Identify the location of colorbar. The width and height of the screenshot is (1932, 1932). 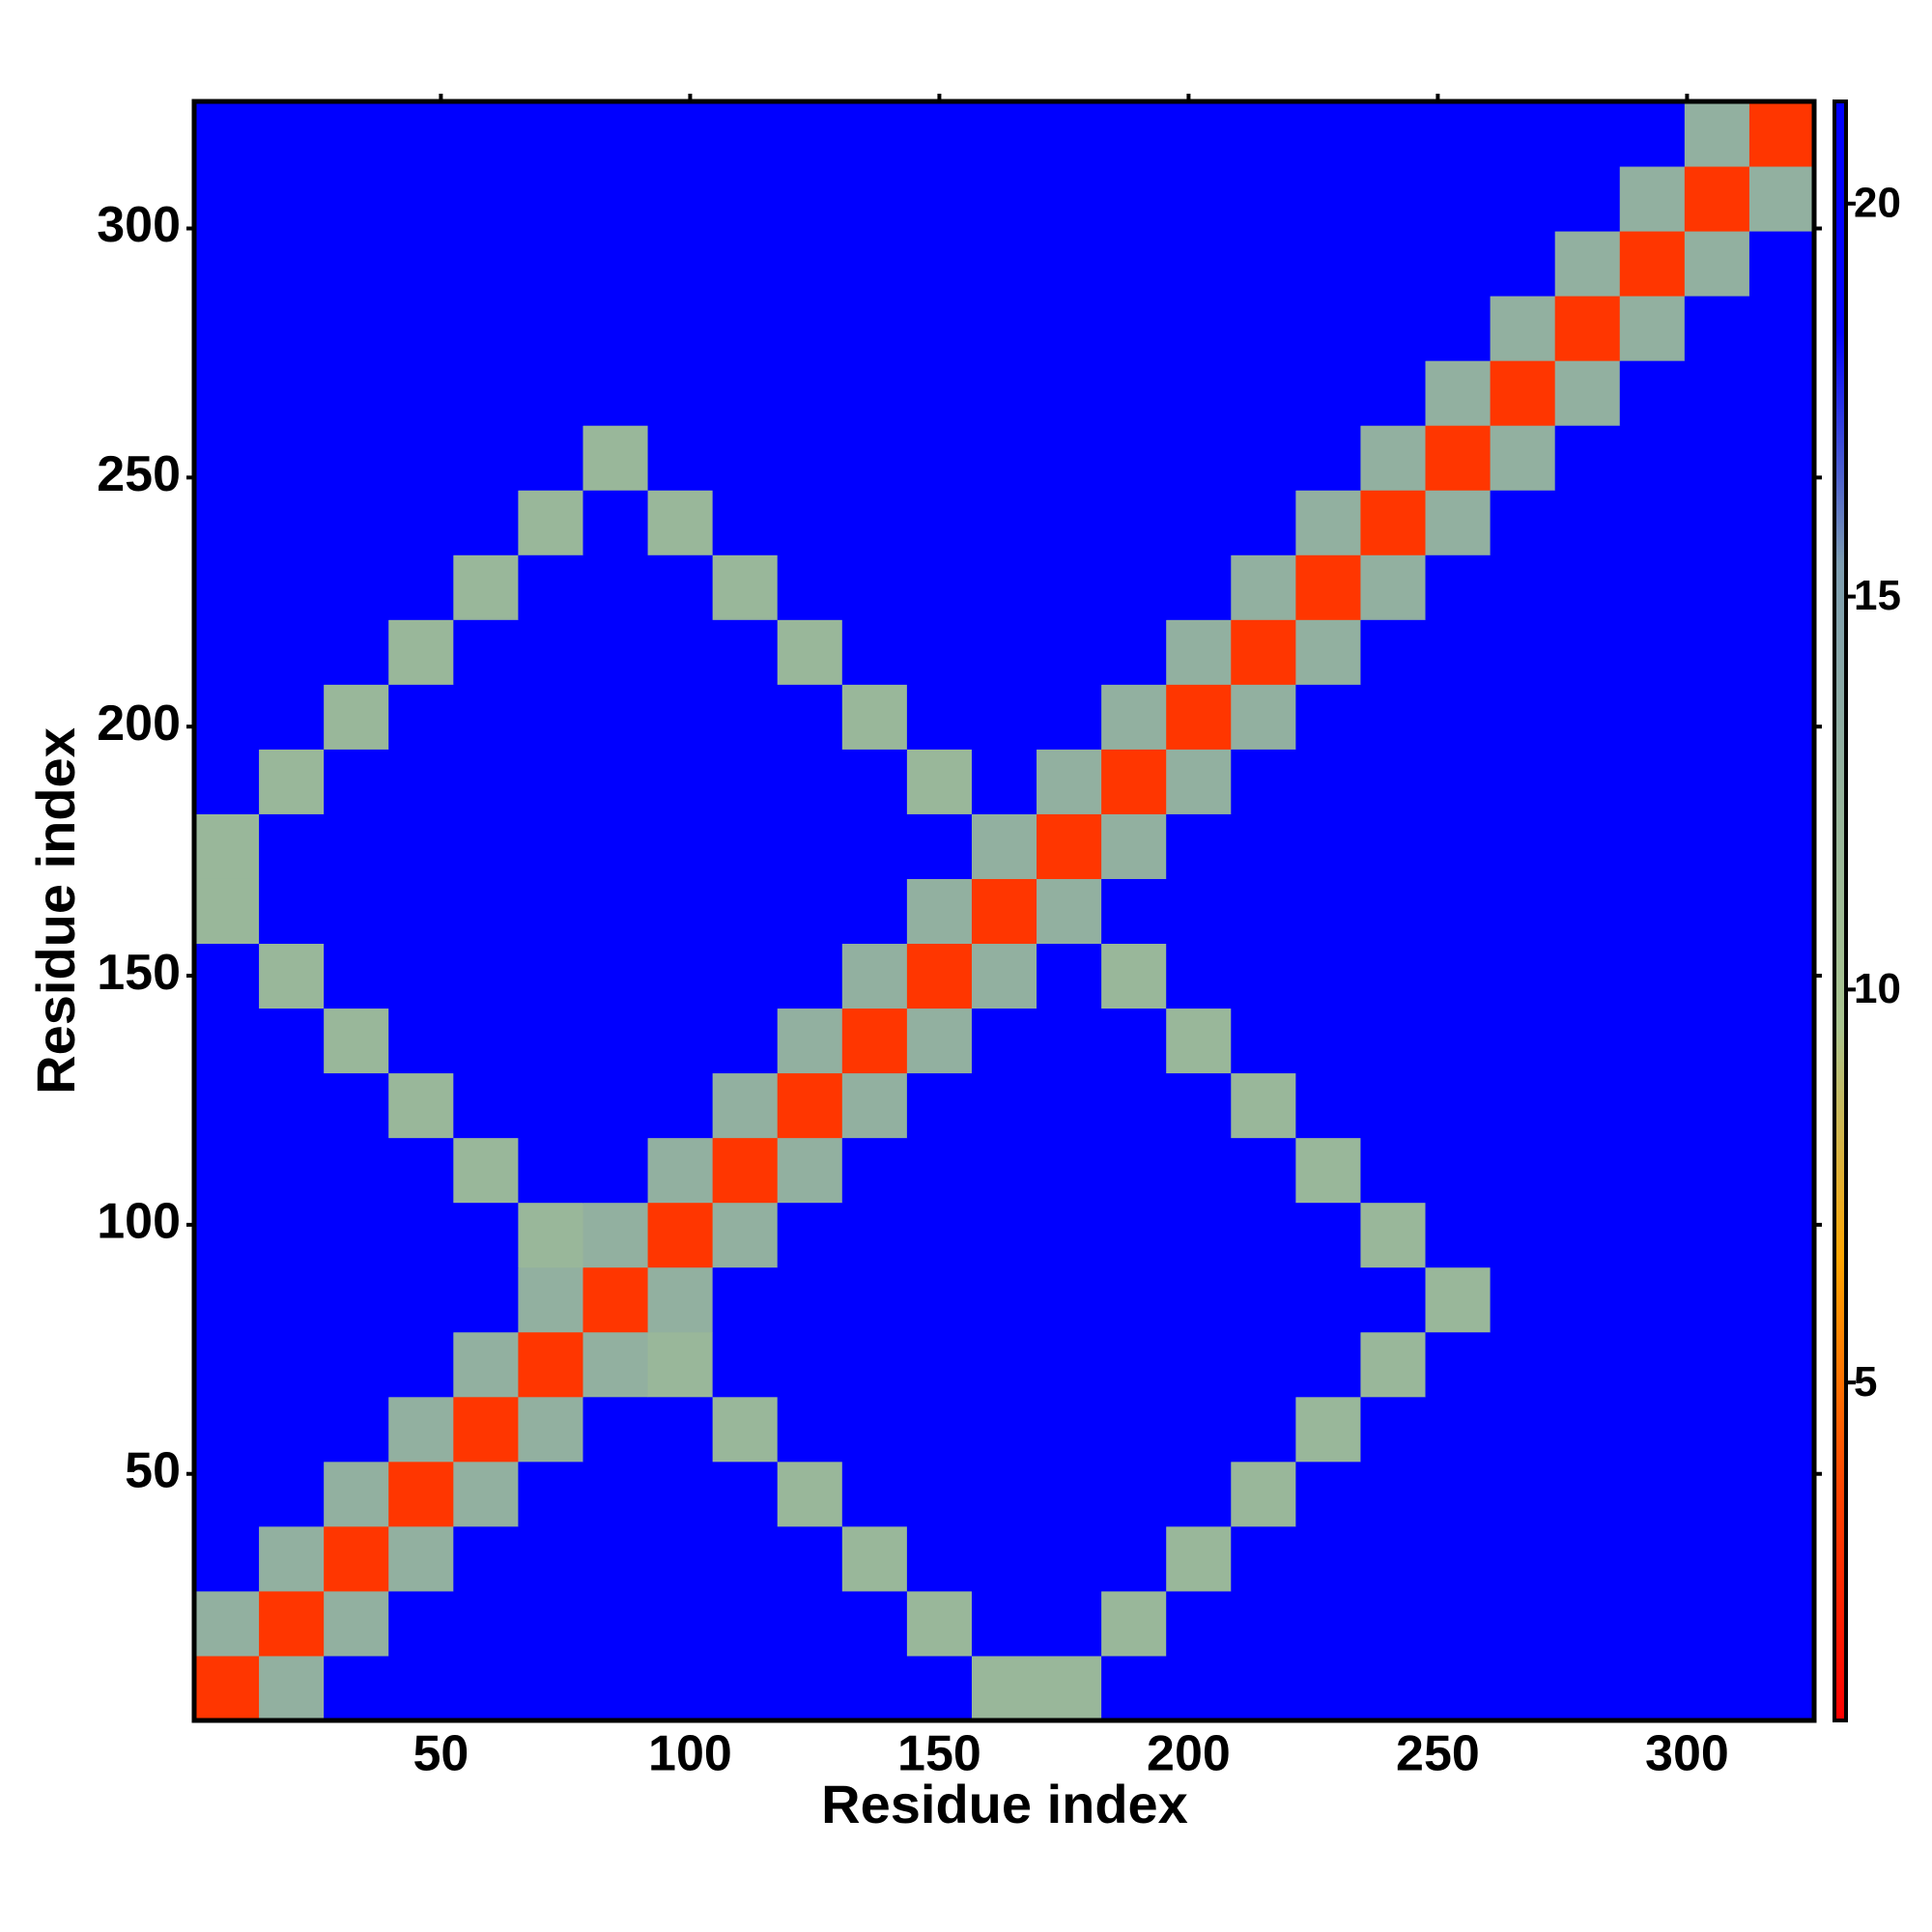
(1840, 910).